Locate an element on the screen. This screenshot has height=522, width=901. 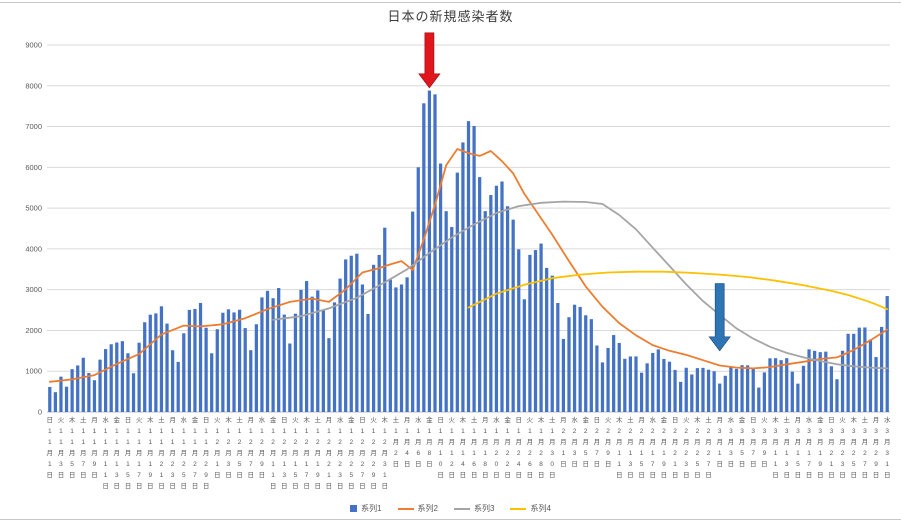
legend-item-系列4: 系列4 is located at coordinates (530, 508).